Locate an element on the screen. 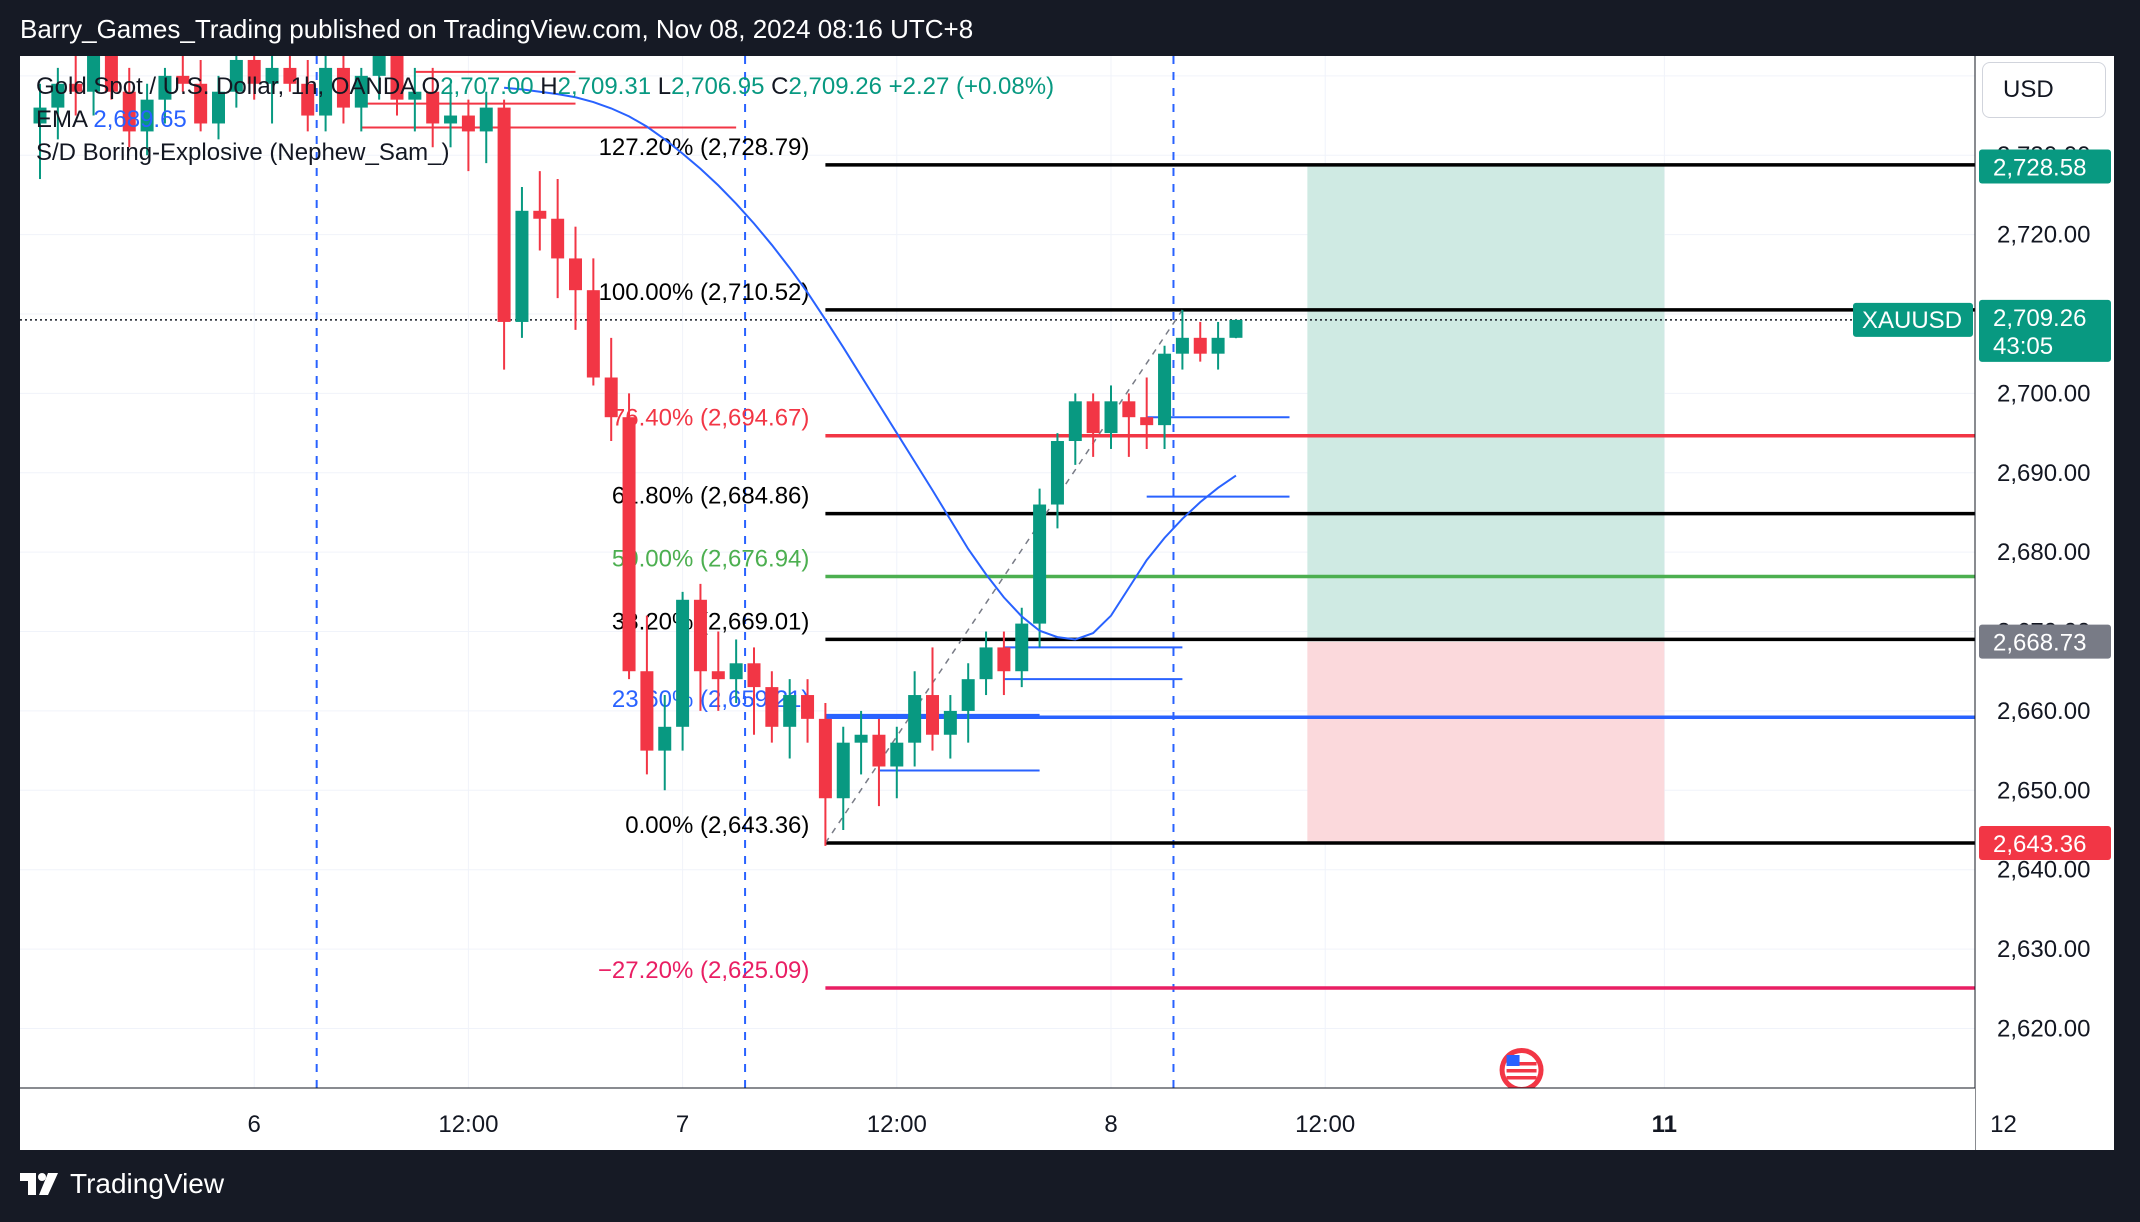 This screenshot has height=1222, width=2140. time-axis-bg is located at coordinates (997, 1119).